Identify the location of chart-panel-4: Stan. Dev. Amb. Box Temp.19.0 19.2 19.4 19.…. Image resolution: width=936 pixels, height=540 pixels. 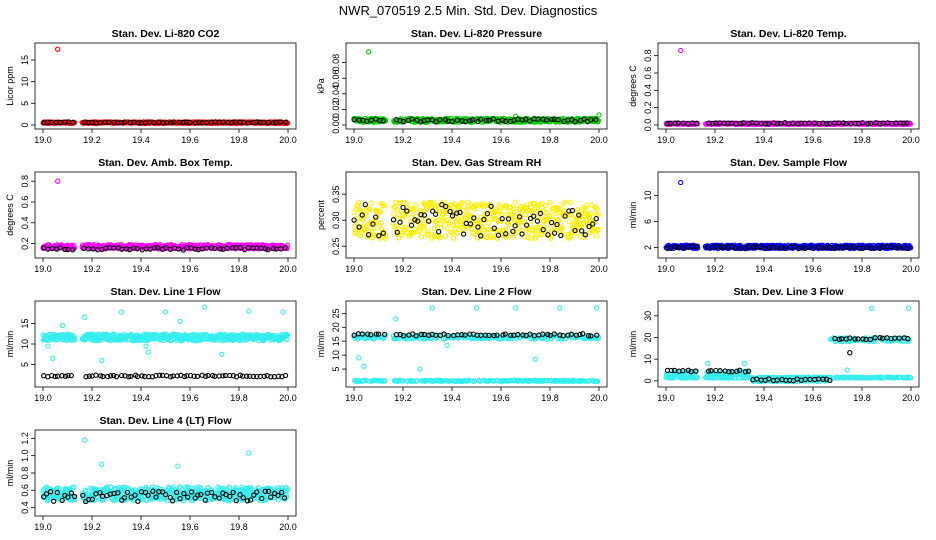
(151, 215).